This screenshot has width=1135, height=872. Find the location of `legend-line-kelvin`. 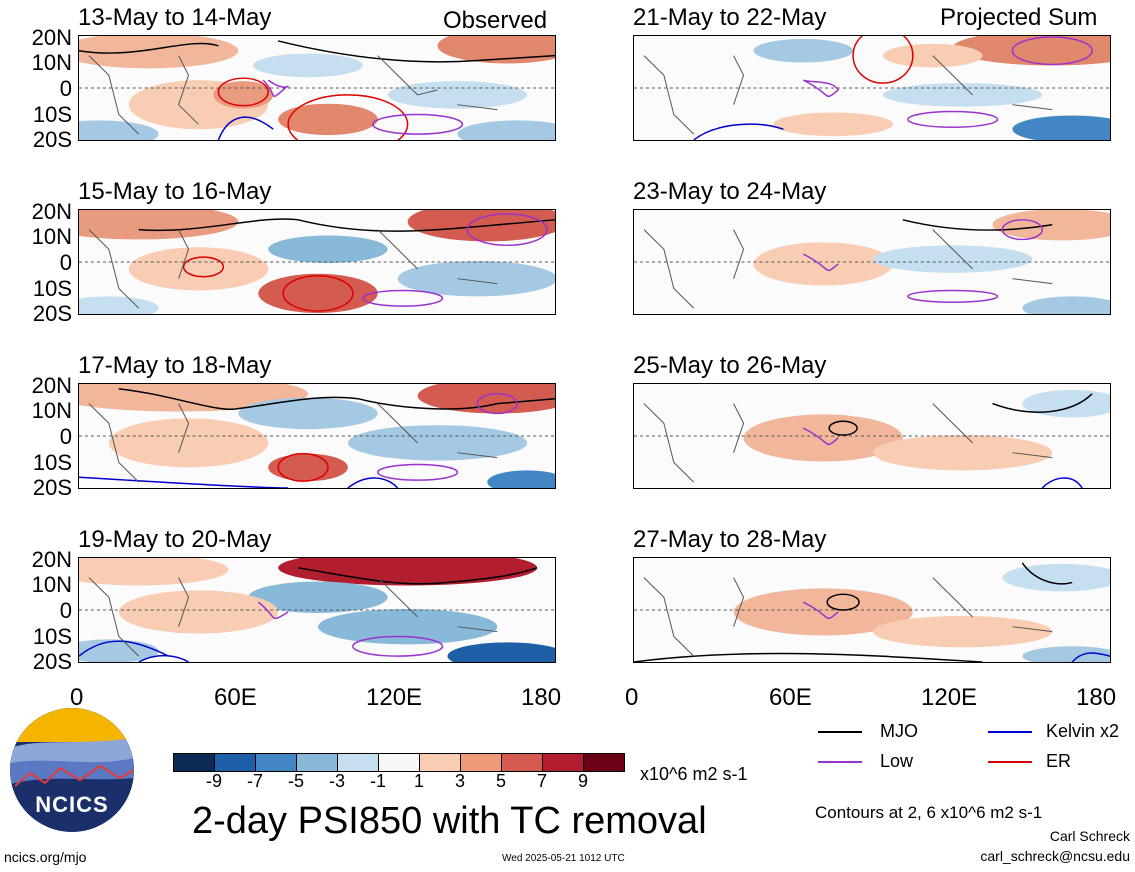

legend-line-kelvin is located at coordinates (1010, 732).